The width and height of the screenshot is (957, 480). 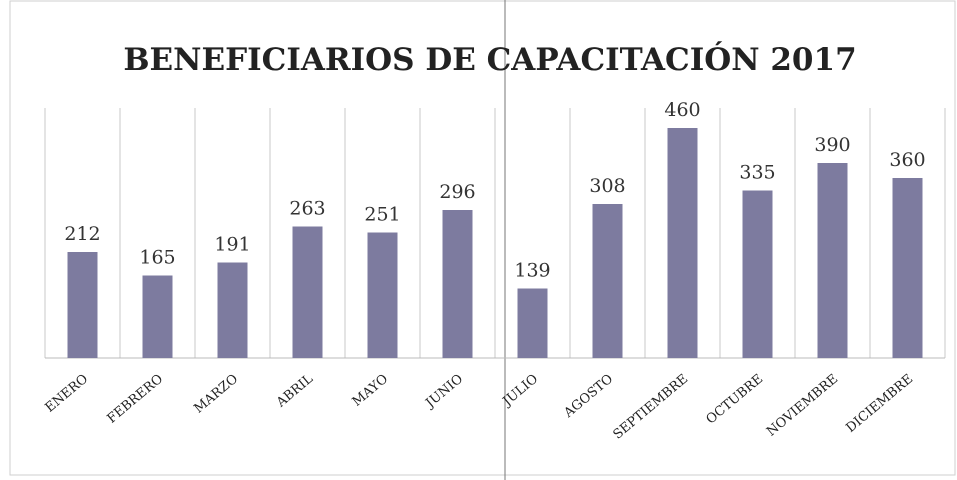 I want to click on data-label: 460, so click(x=682, y=110).